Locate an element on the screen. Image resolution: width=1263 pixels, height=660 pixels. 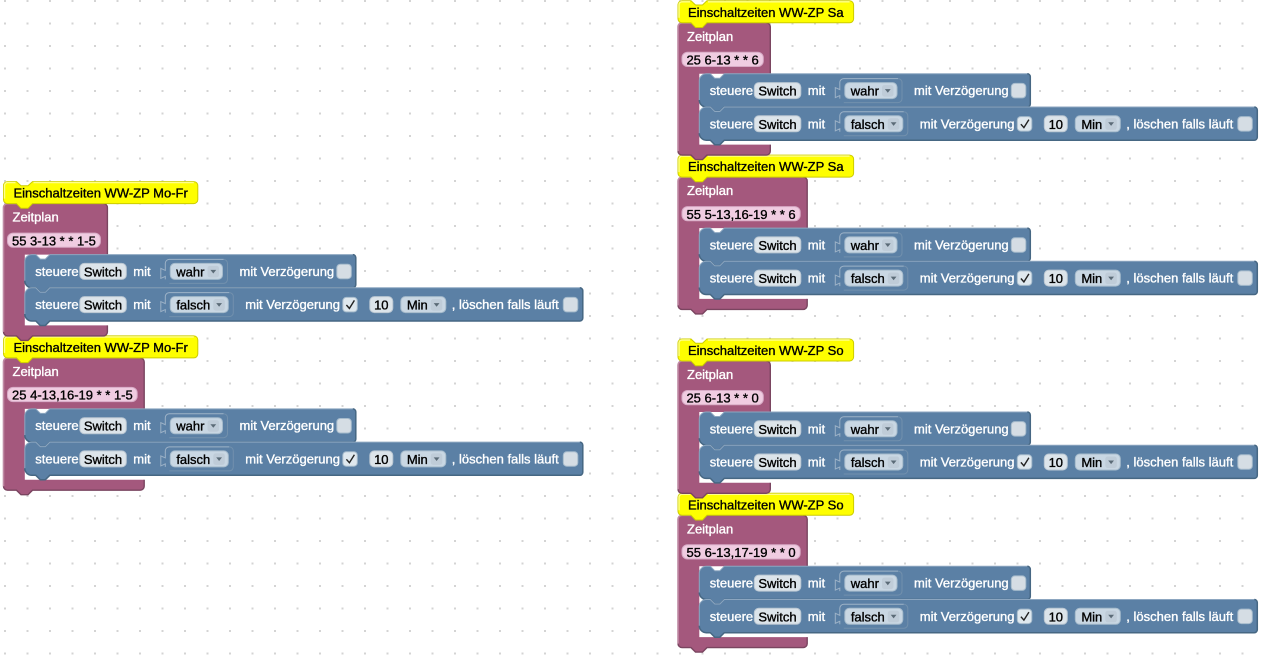
svg-text: 25 6-13 * * 0 is located at coordinates (722, 398).